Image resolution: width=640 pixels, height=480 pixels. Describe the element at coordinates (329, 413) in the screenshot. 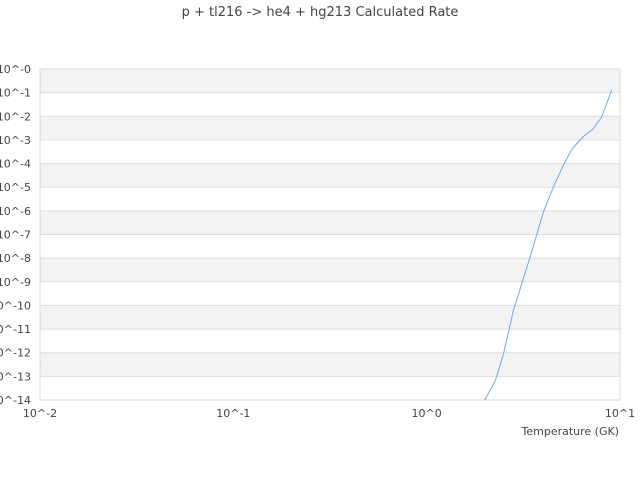

I see `x-axis-ticks: 10^-2 10^-1 10^0 10^1` at that location.